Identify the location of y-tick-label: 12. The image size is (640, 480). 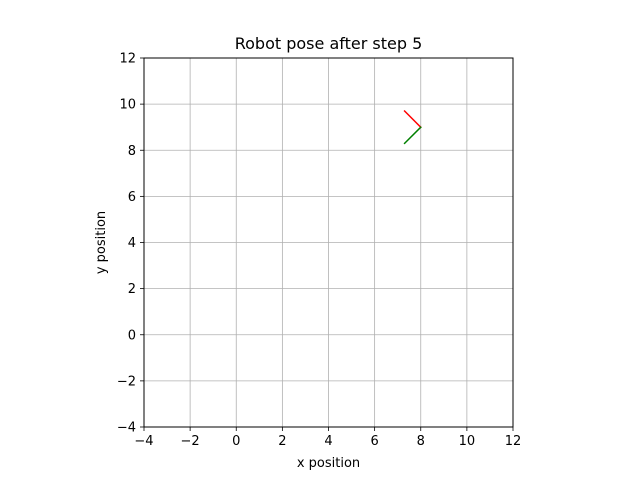
(127, 59).